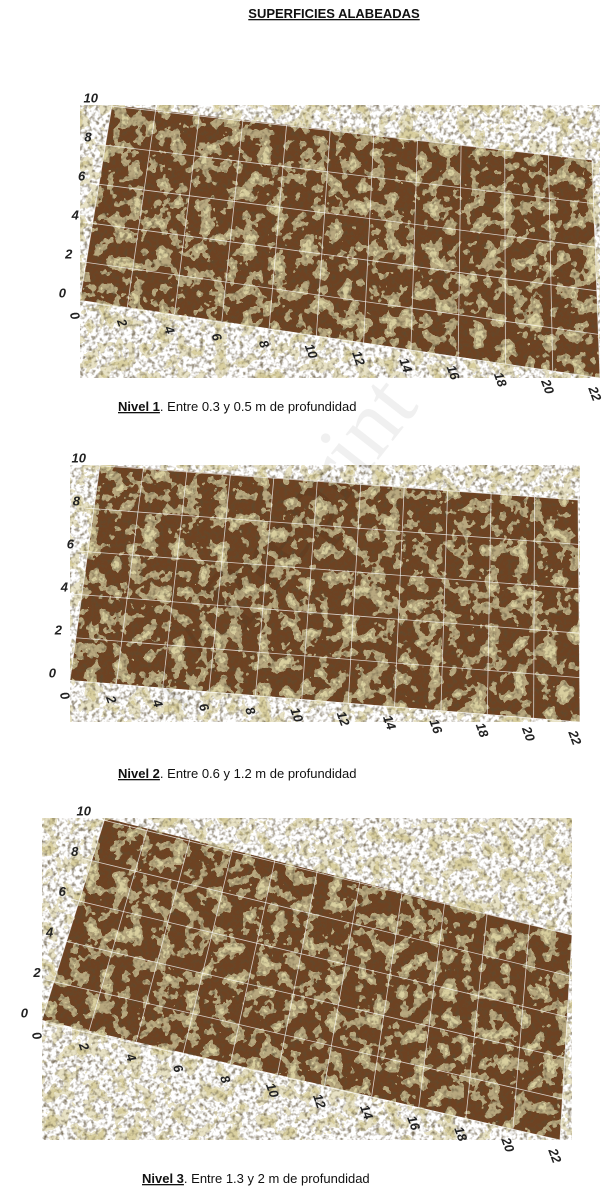  Describe the element at coordinates (250, 711) in the screenshot. I see `x-tick-label: 8` at that location.